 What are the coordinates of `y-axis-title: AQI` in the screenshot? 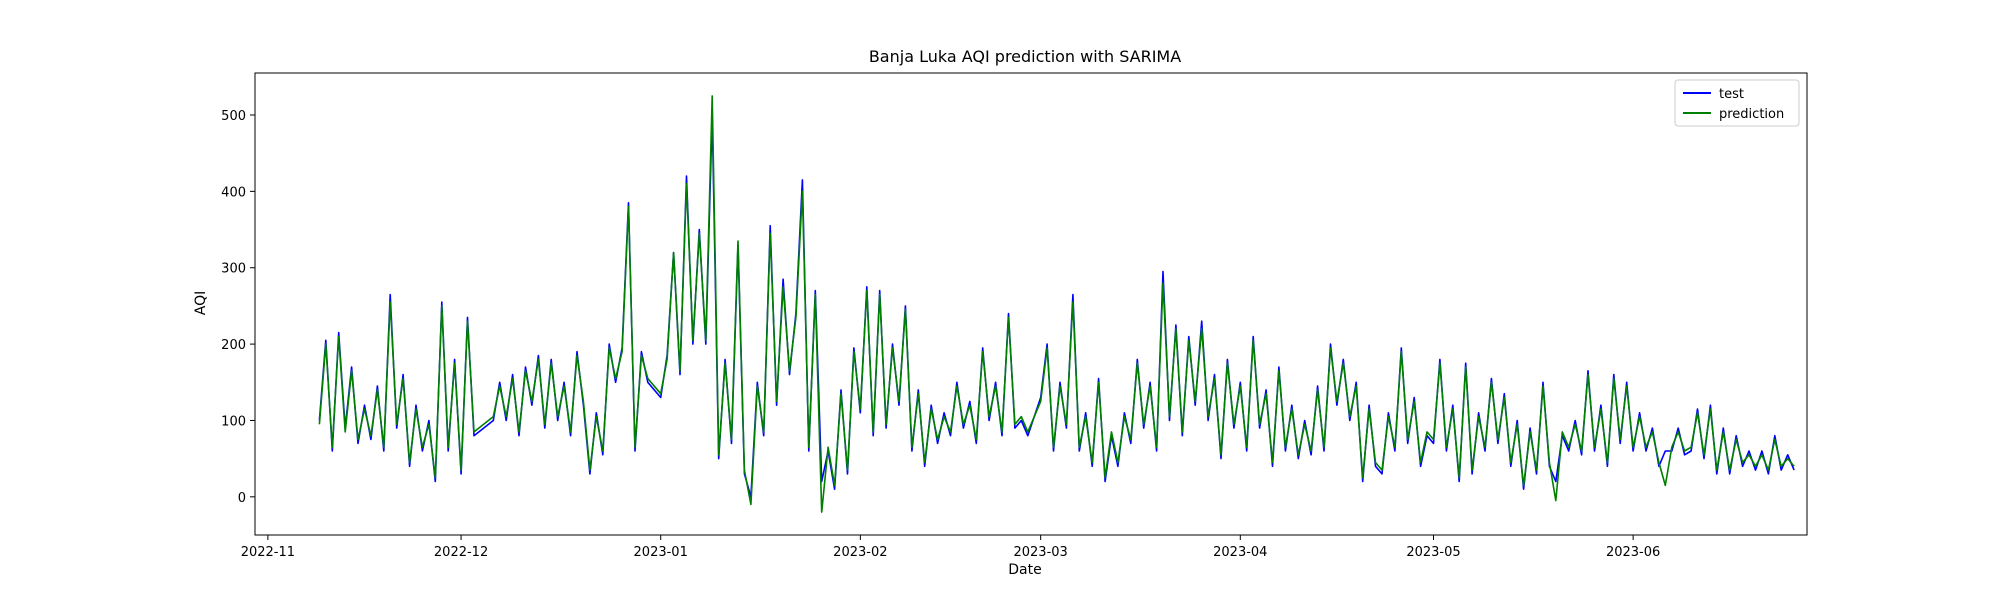 It's located at (201, 303).